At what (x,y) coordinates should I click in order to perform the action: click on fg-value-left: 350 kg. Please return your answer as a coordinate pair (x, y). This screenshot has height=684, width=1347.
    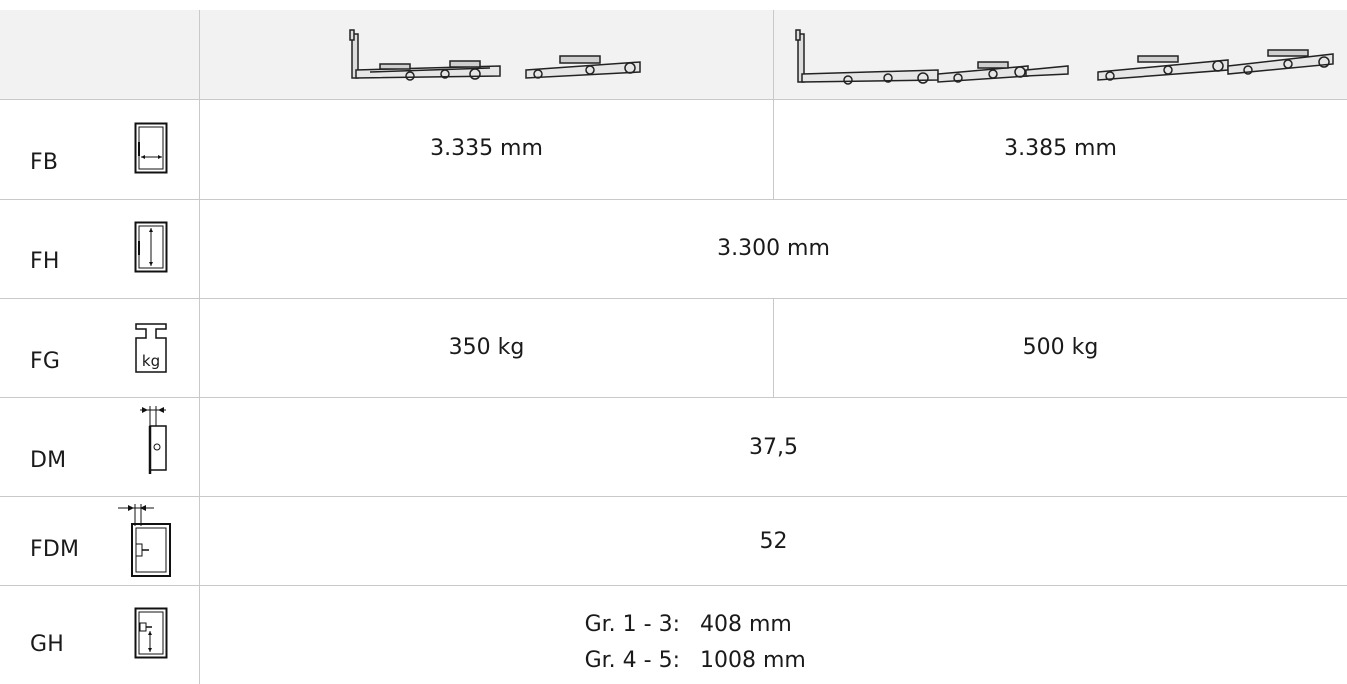
    Looking at the image, I should click on (486, 347).